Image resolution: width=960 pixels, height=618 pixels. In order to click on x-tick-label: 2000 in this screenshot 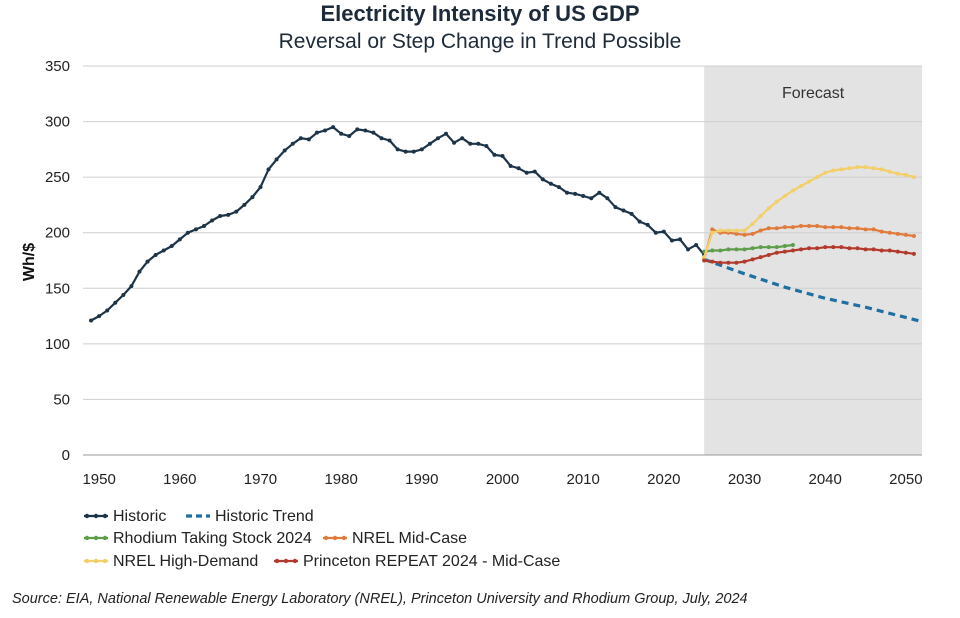, I will do `click(502, 479)`.